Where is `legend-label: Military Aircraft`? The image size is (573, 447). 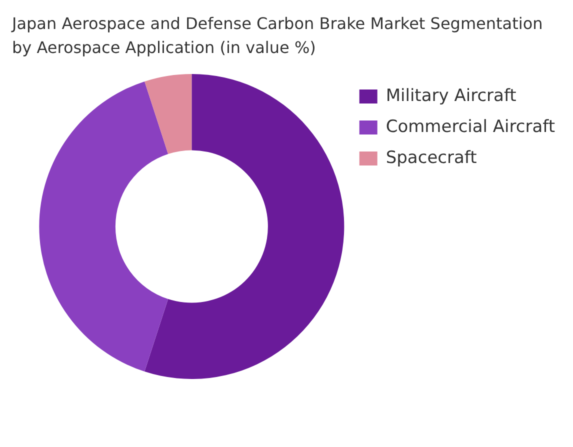
legend-label: Military Aircraft is located at coordinates (451, 96).